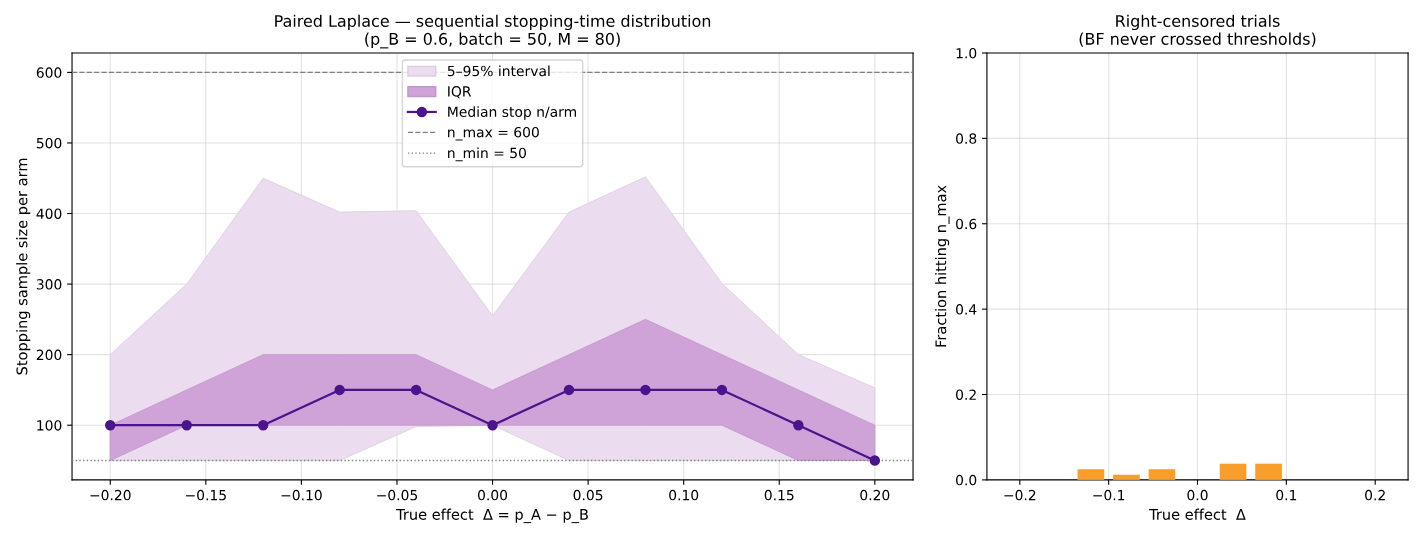 This screenshot has height=538, width=1418. Describe the element at coordinates (1197, 495) in the screenshot. I see `x-tick-label: 0.0` at that location.